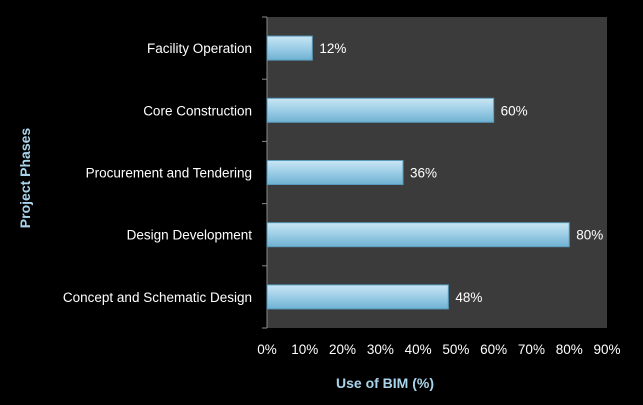  Describe the element at coordinates (455, 349) in the screenshot. I see `x-tick-label: 50%` at that location.